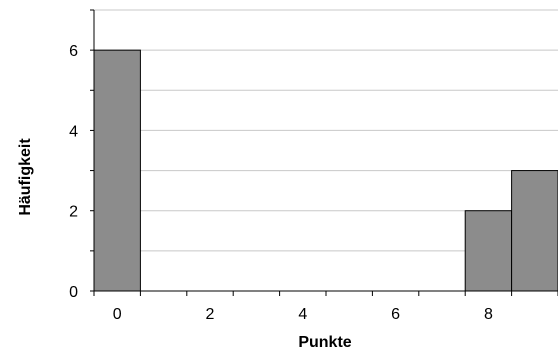 The image size is (558, 356). What do you see at coordinates (324, 342) in the screenshot?
I see `x-axis-title: Punkte` at bounding box center [324, 342].